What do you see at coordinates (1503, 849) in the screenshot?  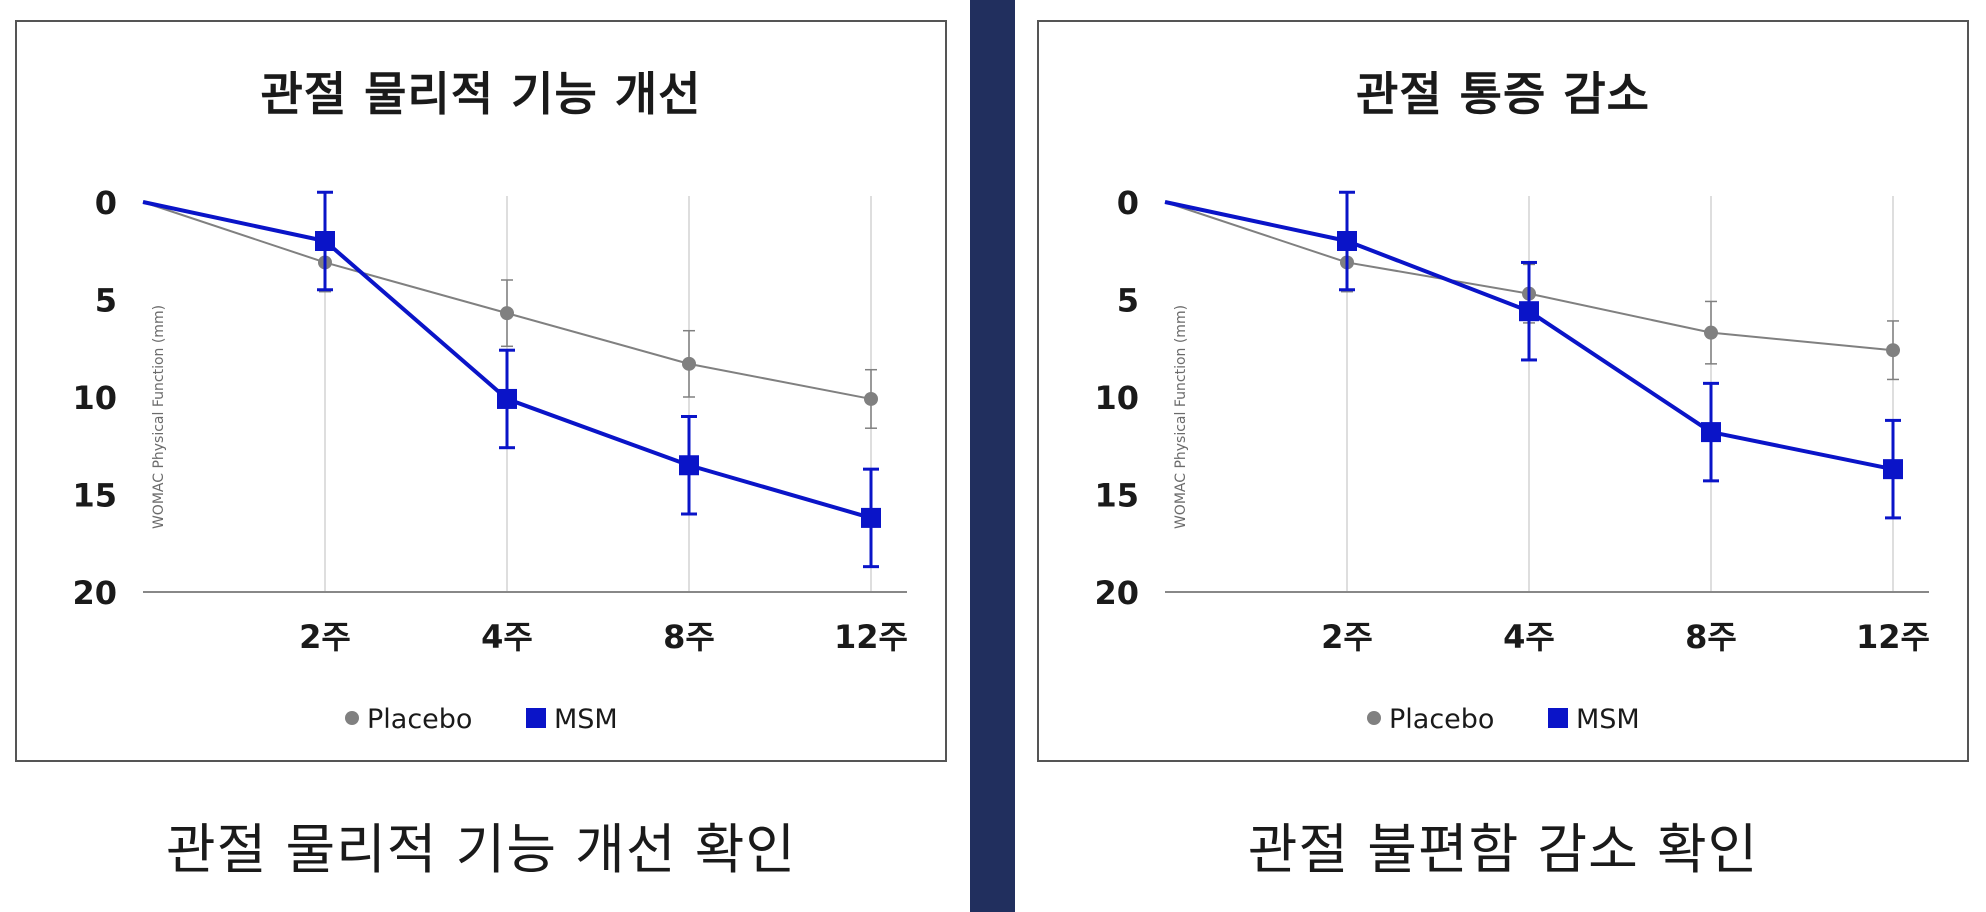 I see `caption-right: 관절 불편함 감소 확인` at bounding box center [1503, 849].